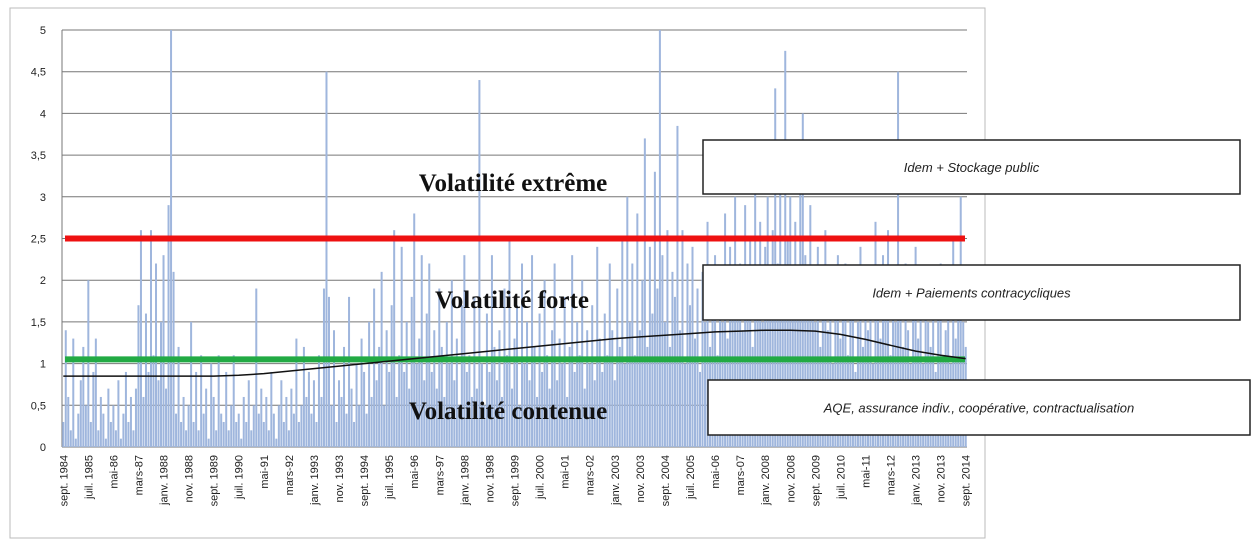 The image size is (1253, 542). Describe the element at coordinates (516, 480) in the screenshot. I see `x-tick-label: sept. 1999` at that location.